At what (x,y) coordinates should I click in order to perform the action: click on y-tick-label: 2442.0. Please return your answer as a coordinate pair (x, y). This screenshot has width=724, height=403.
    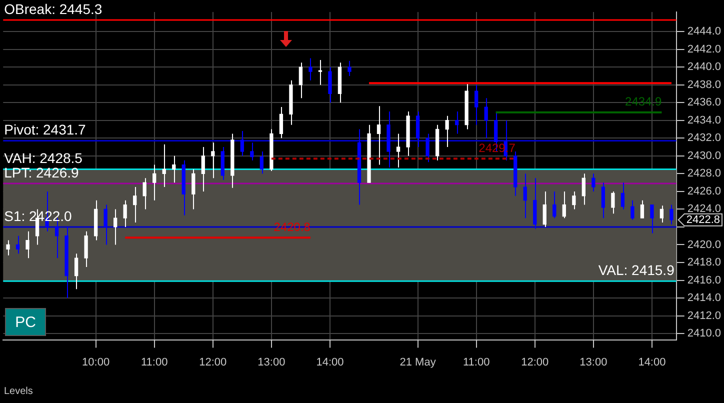
    Looking at the image, I should click on (704, 49).